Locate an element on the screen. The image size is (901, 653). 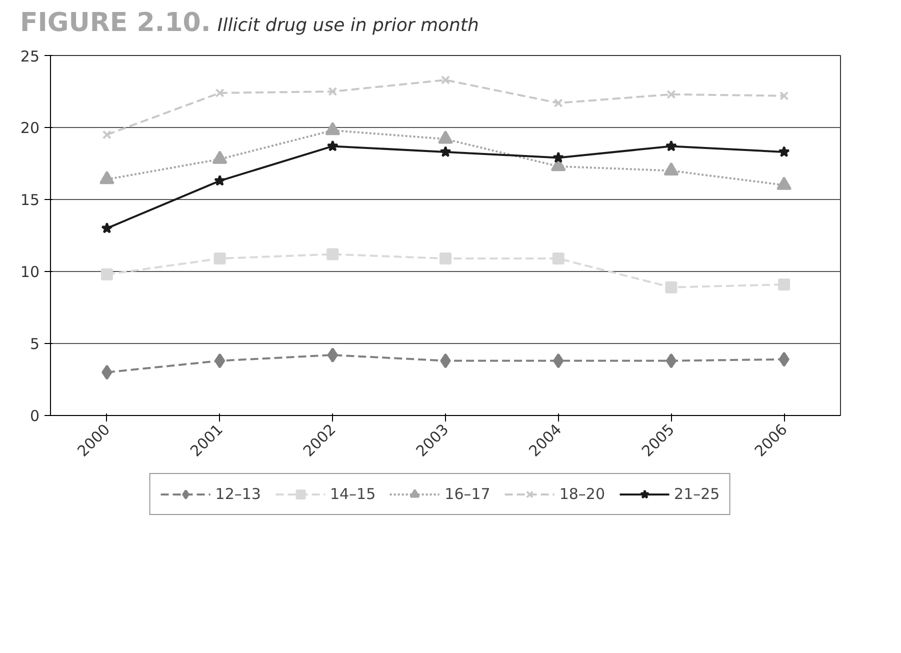
legend-label: 12–13 is located at coordinates (238, 494).